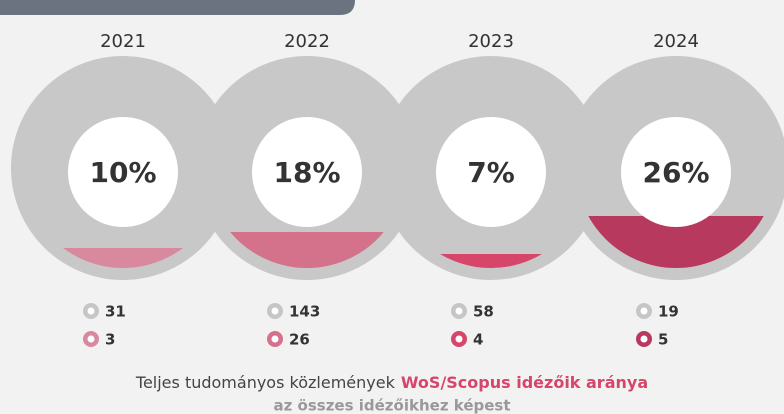 Image resolution: width=784 pixels, height=414 pixels. Describe the element at coordinates (123, 41) in the screenshot. I see `year-label: 2021` at that location.